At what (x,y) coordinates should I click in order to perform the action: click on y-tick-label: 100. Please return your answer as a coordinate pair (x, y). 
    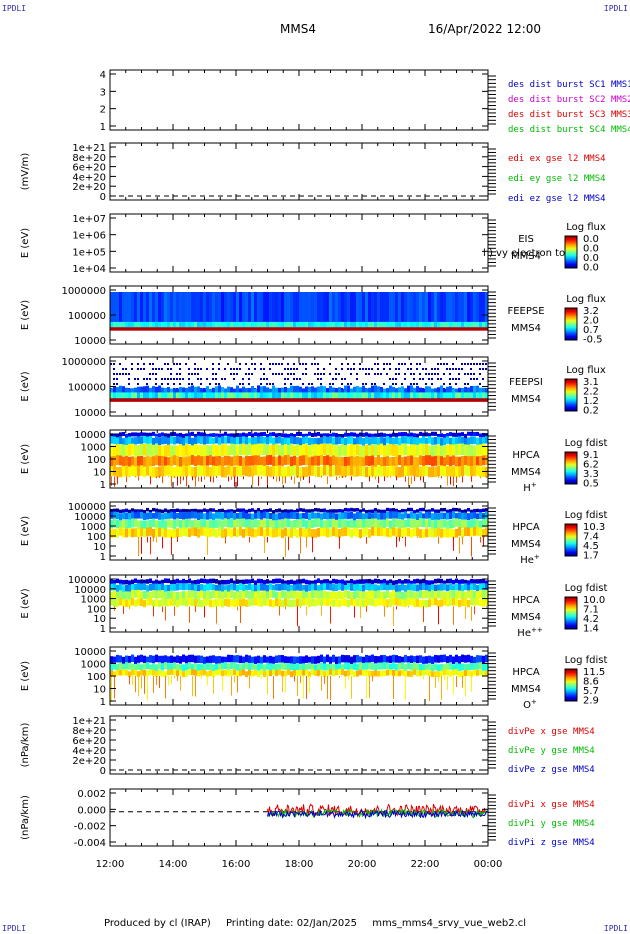
    Looking at the image, I should click on (96, 677).